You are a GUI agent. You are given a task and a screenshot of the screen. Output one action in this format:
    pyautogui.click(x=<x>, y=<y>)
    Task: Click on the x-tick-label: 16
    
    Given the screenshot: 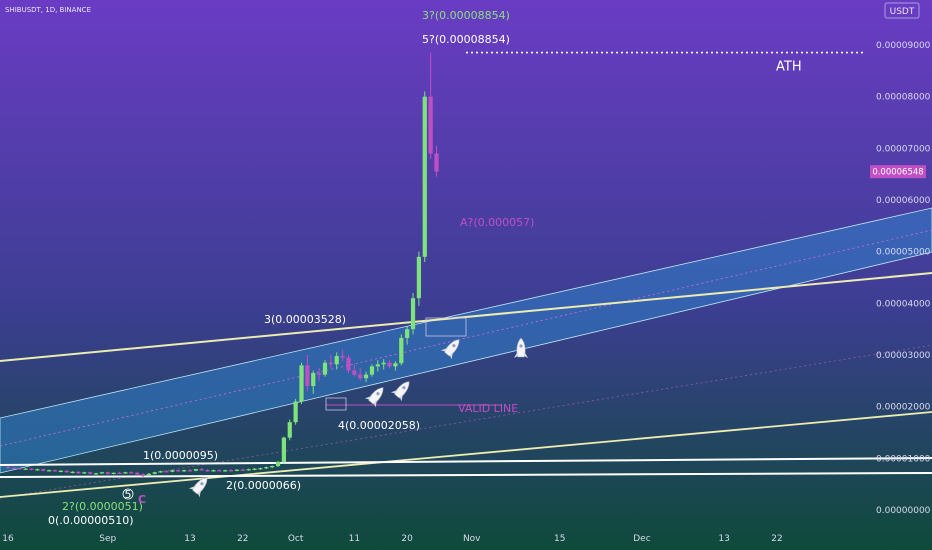 What is the action you would take?
    pyautogui.click(x=8, y=539)
    